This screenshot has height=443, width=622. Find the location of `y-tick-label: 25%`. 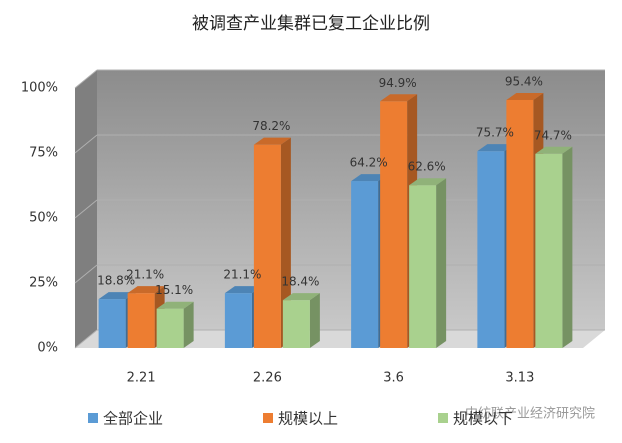

y-tick-label: 25% is located at coordinates (43, 283).